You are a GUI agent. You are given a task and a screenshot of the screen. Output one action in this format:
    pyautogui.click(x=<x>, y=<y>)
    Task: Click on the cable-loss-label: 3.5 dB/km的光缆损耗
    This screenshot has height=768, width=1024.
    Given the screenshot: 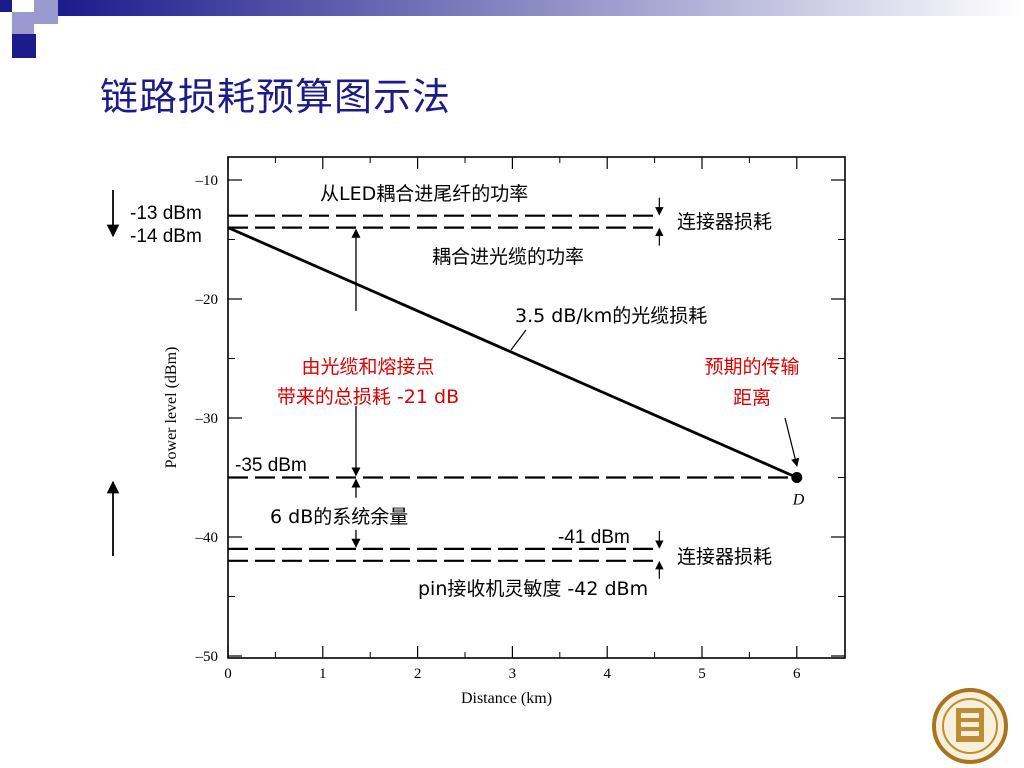 What is the action you would take?
    pyautogui.click(x=611, y=316)
    